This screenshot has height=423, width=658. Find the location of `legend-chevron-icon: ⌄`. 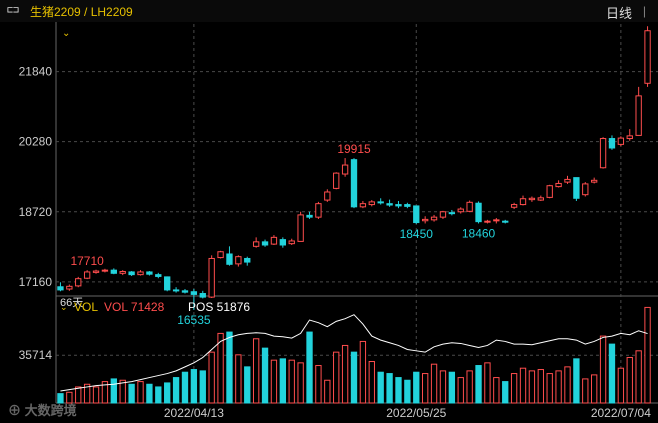

legend-chevron-icon: ⌄ is located at coordinates (64, 307).